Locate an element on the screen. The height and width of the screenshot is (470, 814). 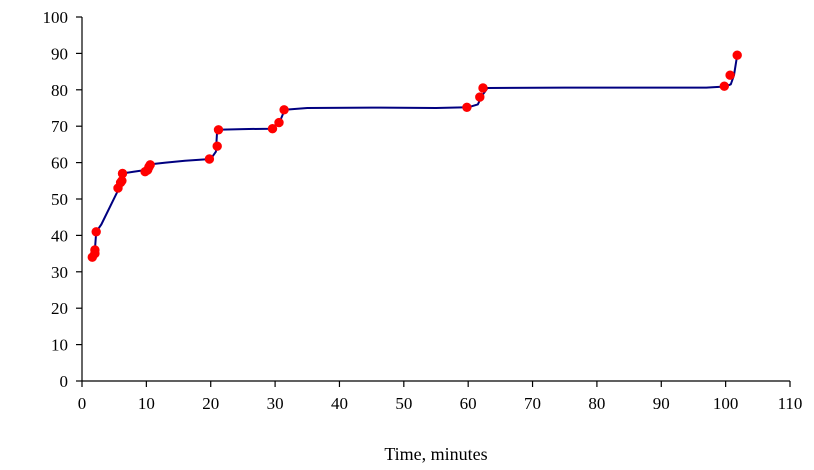
y-tick-label: 80 is located at coordinates (59, 90).